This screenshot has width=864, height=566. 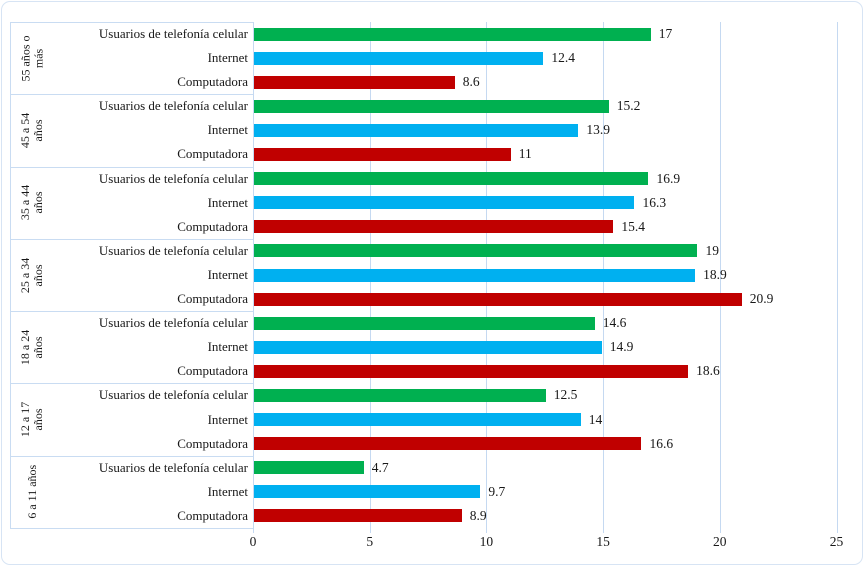 What do you see at coordinates (665, 33) in the screenshot?
I see `bar-value-label: 17` at bounding box center [665, 33].